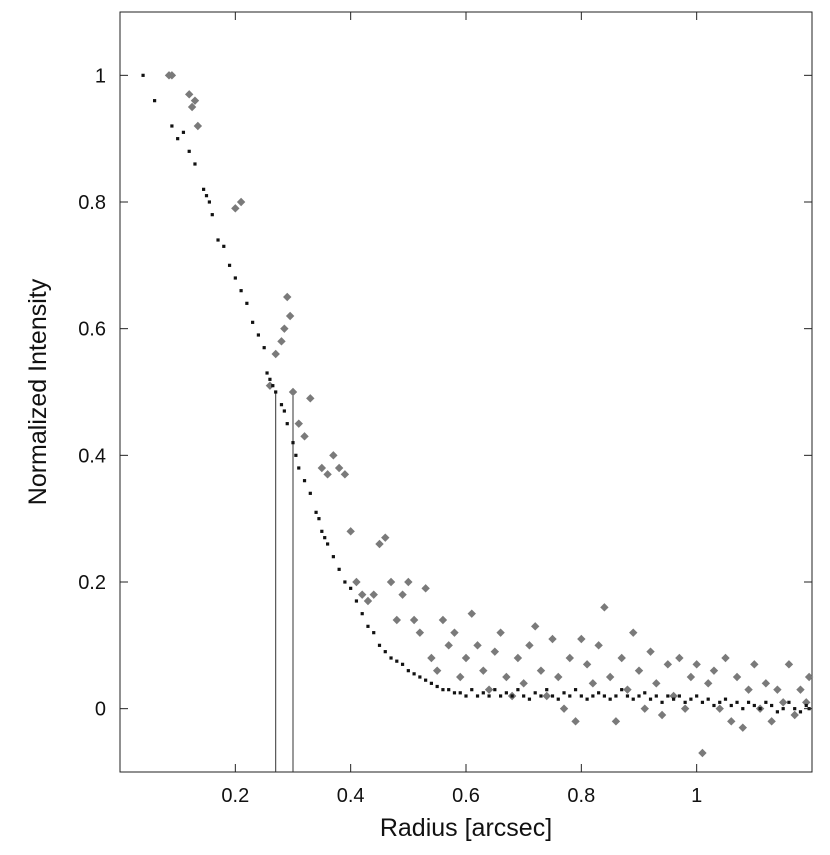 Image resolution: width=830 pixels, height=855 pixels. What do you see at coordinates (92, 456) in the screenshot?
I see `y-tick-label: 0.4` at bounding box center [92, 456].